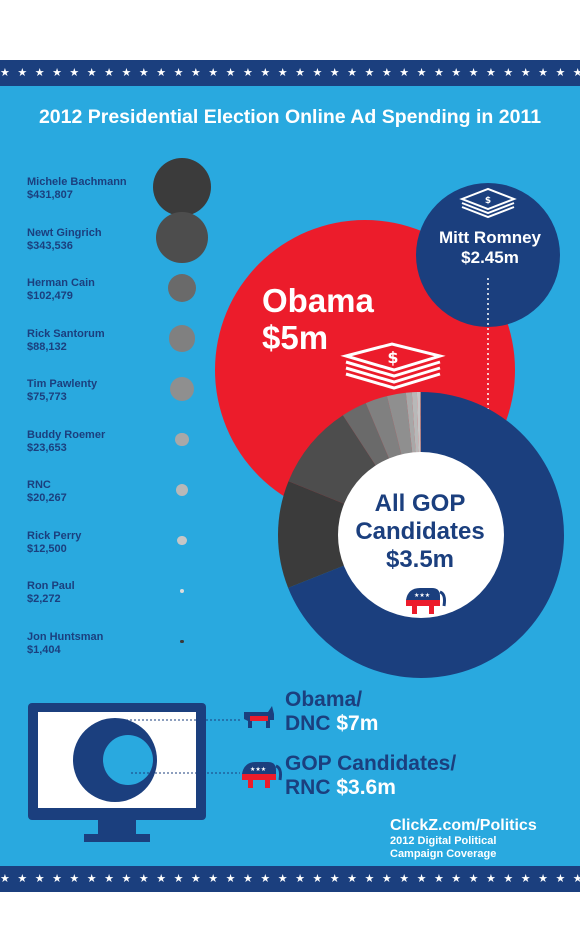 The image size is (580, 938). I want to click on gop-line2: Candidates, so click(420, 531).